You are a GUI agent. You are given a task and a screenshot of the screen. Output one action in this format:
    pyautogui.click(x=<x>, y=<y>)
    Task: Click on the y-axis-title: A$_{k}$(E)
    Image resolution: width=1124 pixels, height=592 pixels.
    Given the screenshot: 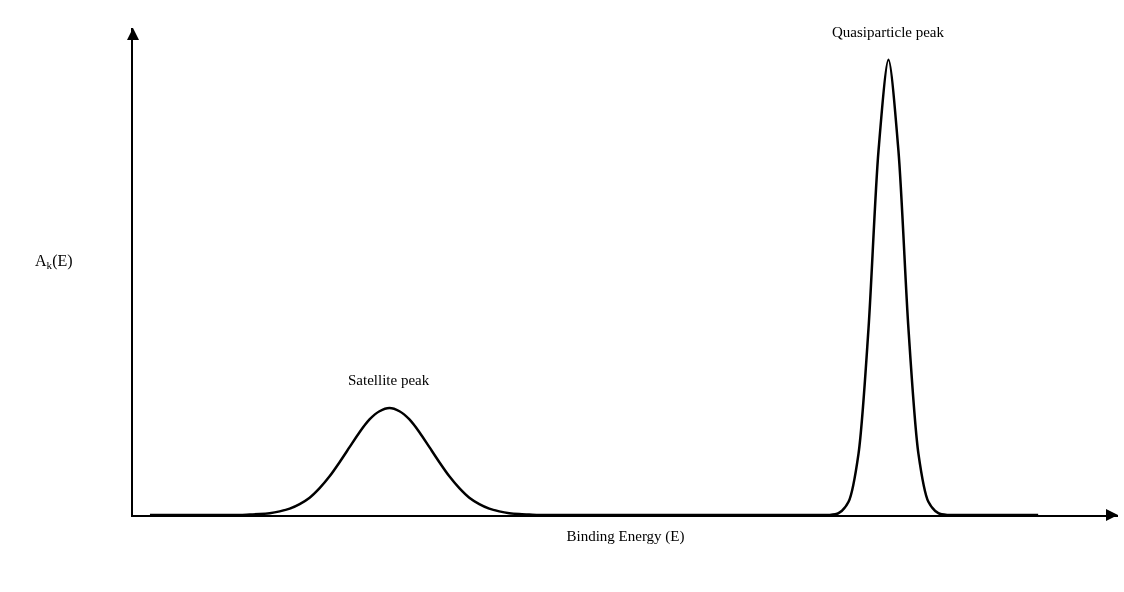 What is the action you would take?
    pyautogui.click(x=54, y=262)
    